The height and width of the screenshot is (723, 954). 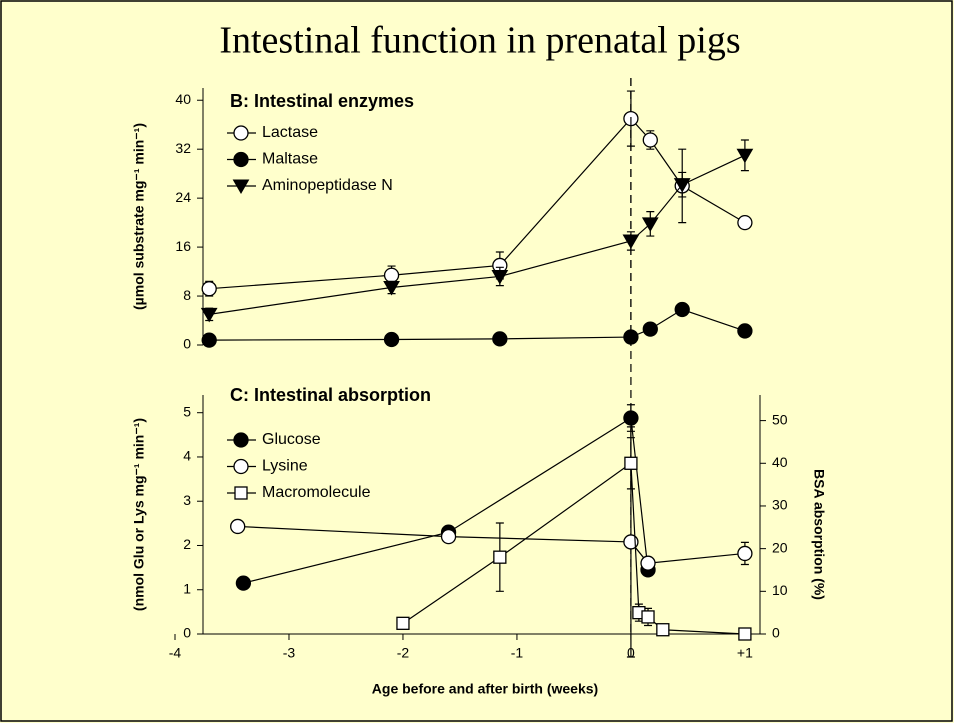 I want to click on y-axis-label: (µmol substrate mg⁻¹ min⁻¹), so click(x=139, y=216).